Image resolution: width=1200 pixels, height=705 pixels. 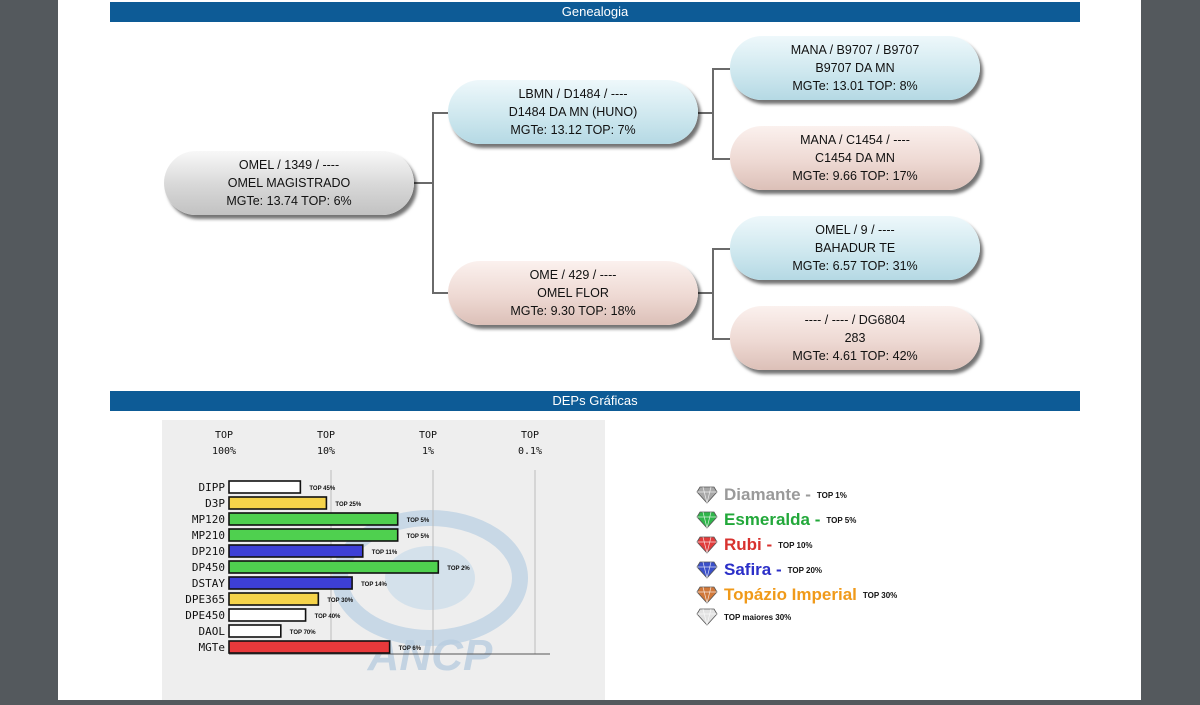 I want to click on node-id: MANA / C1454 / ----, so click(x=855, y=140).